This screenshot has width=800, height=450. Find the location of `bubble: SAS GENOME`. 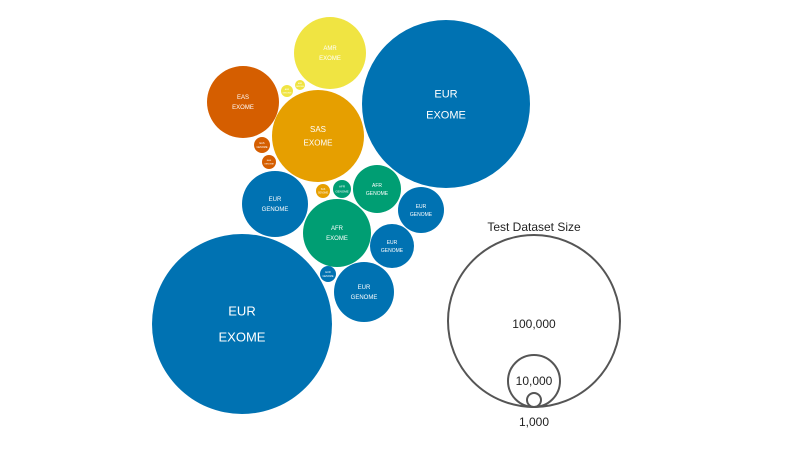

bubble: SAS GENOME is located at coordinates (323, 191).